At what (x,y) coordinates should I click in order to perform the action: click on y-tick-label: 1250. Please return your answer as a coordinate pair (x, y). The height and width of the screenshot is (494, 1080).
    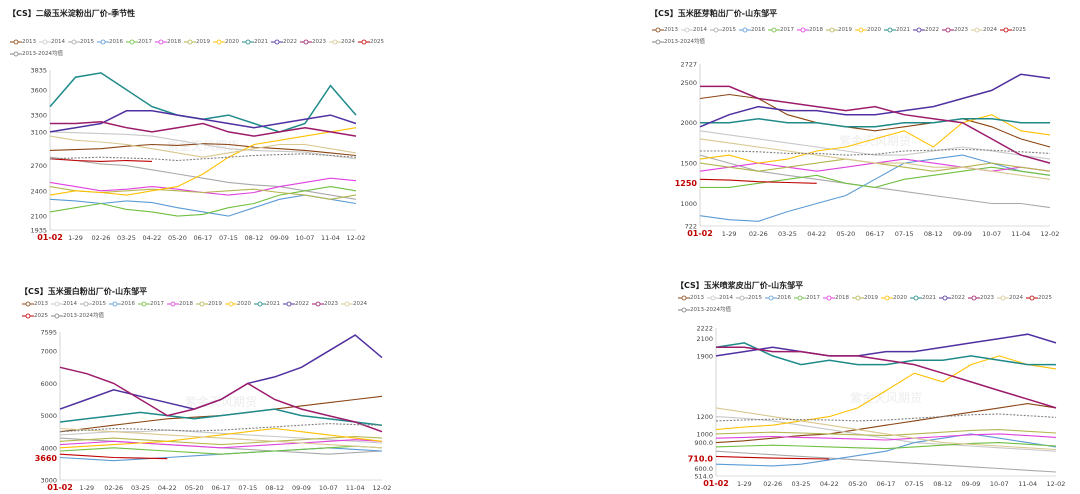
    Looking at the image, I should click on (686, 183).